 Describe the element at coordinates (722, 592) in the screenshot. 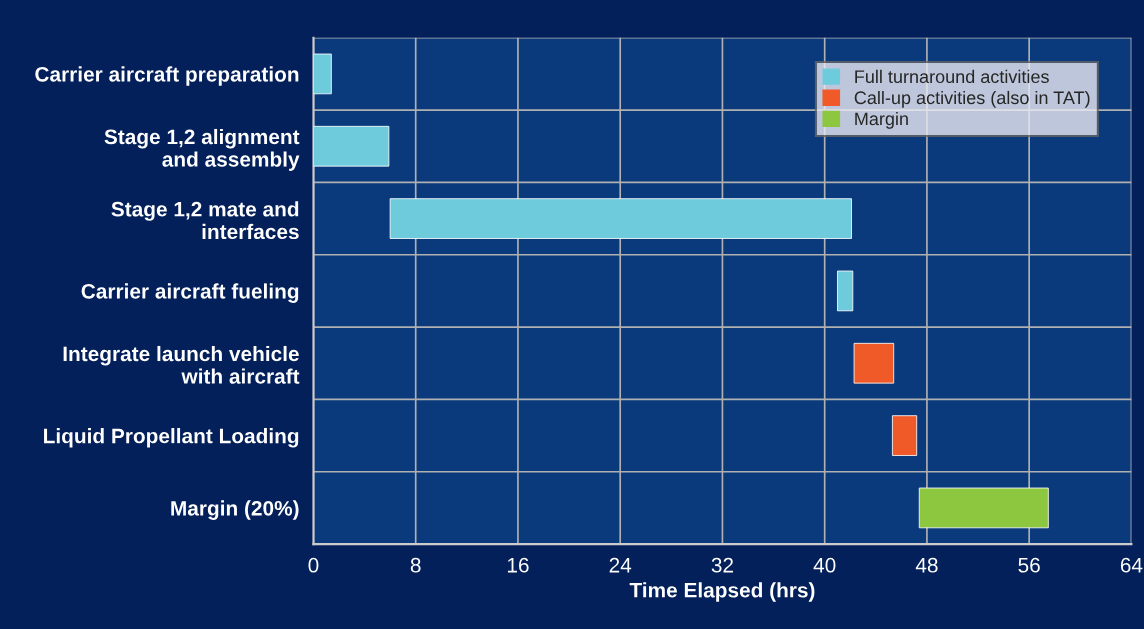

I see `x-axis-title: Time Elapsed (hrs)` at that location.